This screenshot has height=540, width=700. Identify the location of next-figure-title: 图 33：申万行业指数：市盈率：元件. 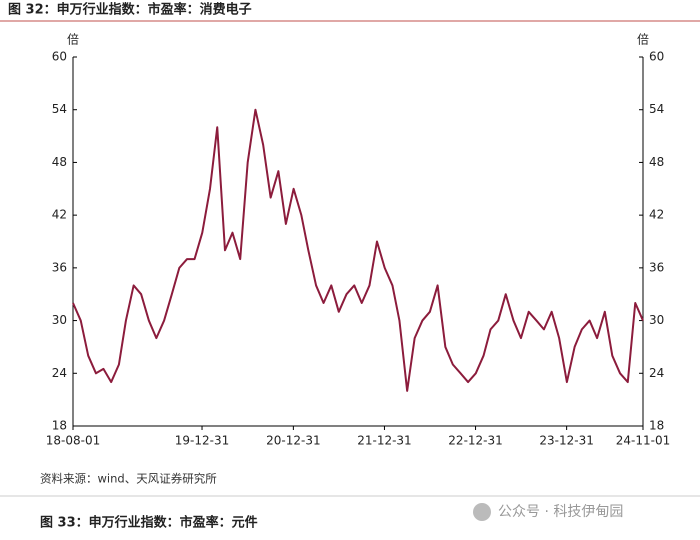
(149, 523).